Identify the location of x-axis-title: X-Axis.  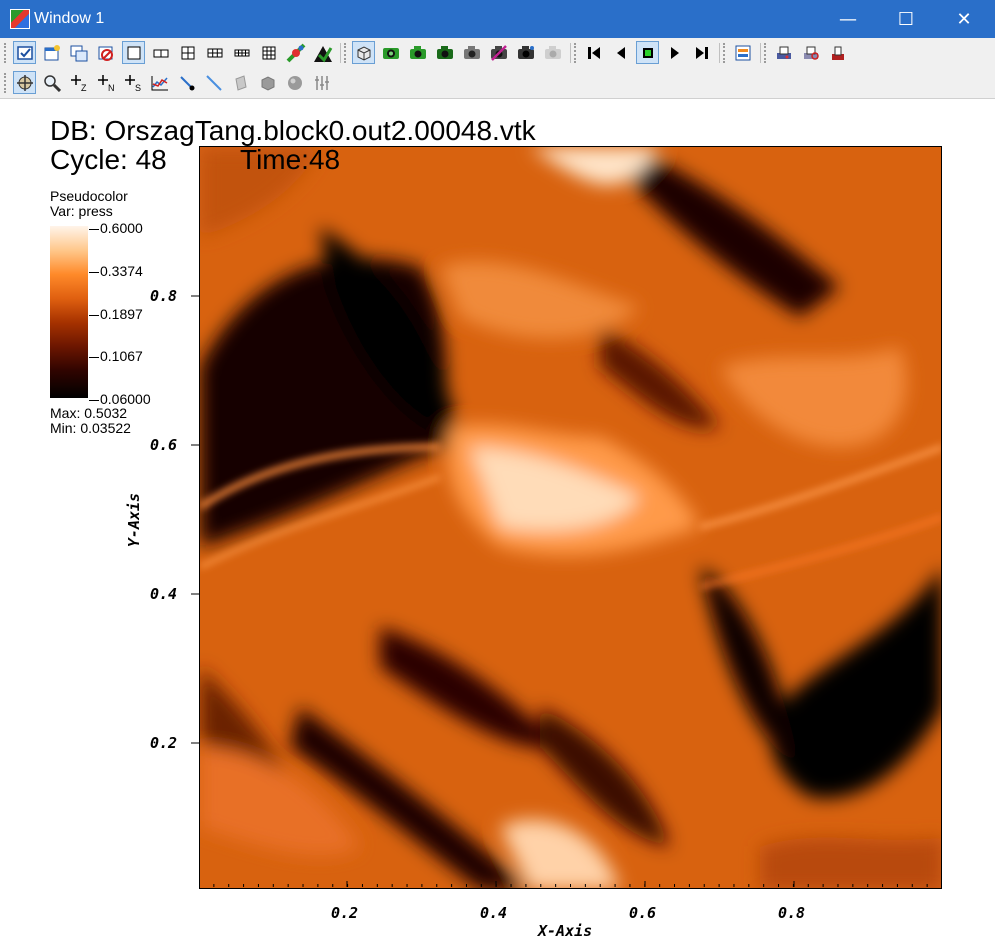
(565, 931).